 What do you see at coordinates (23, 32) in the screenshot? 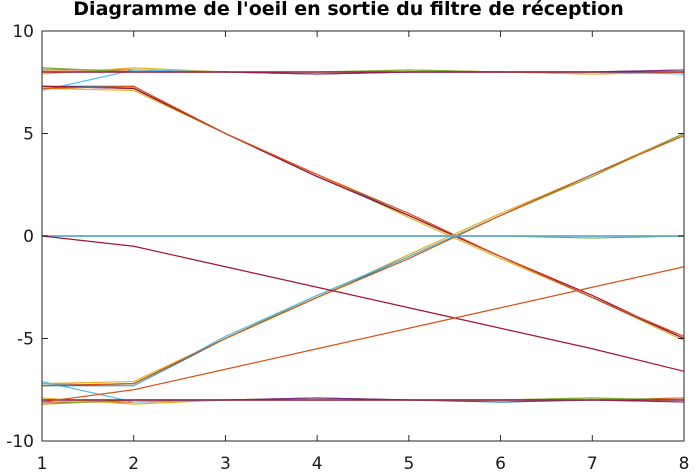
I see `y-tick-label: 10` at bounding box center [23, 32].